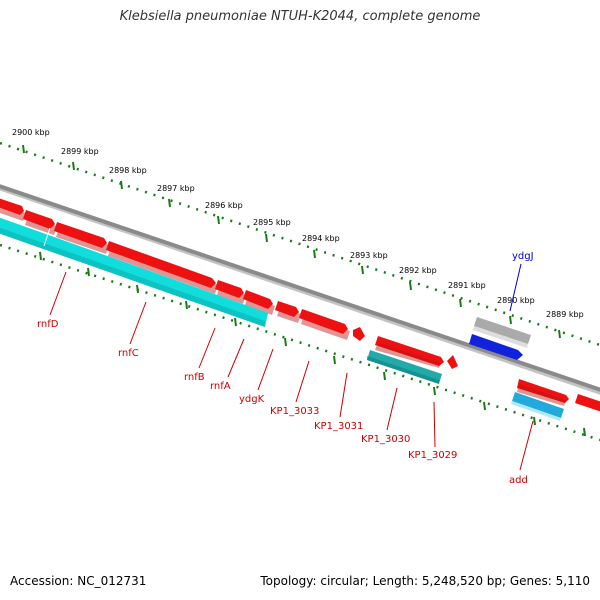 Image resolution: width=600 pixels, height=600 pixels. What do you see at coordinates (538, 405) in the screenshot?
I see `cds-bar-lightblue` at bounding box center [538, 405].